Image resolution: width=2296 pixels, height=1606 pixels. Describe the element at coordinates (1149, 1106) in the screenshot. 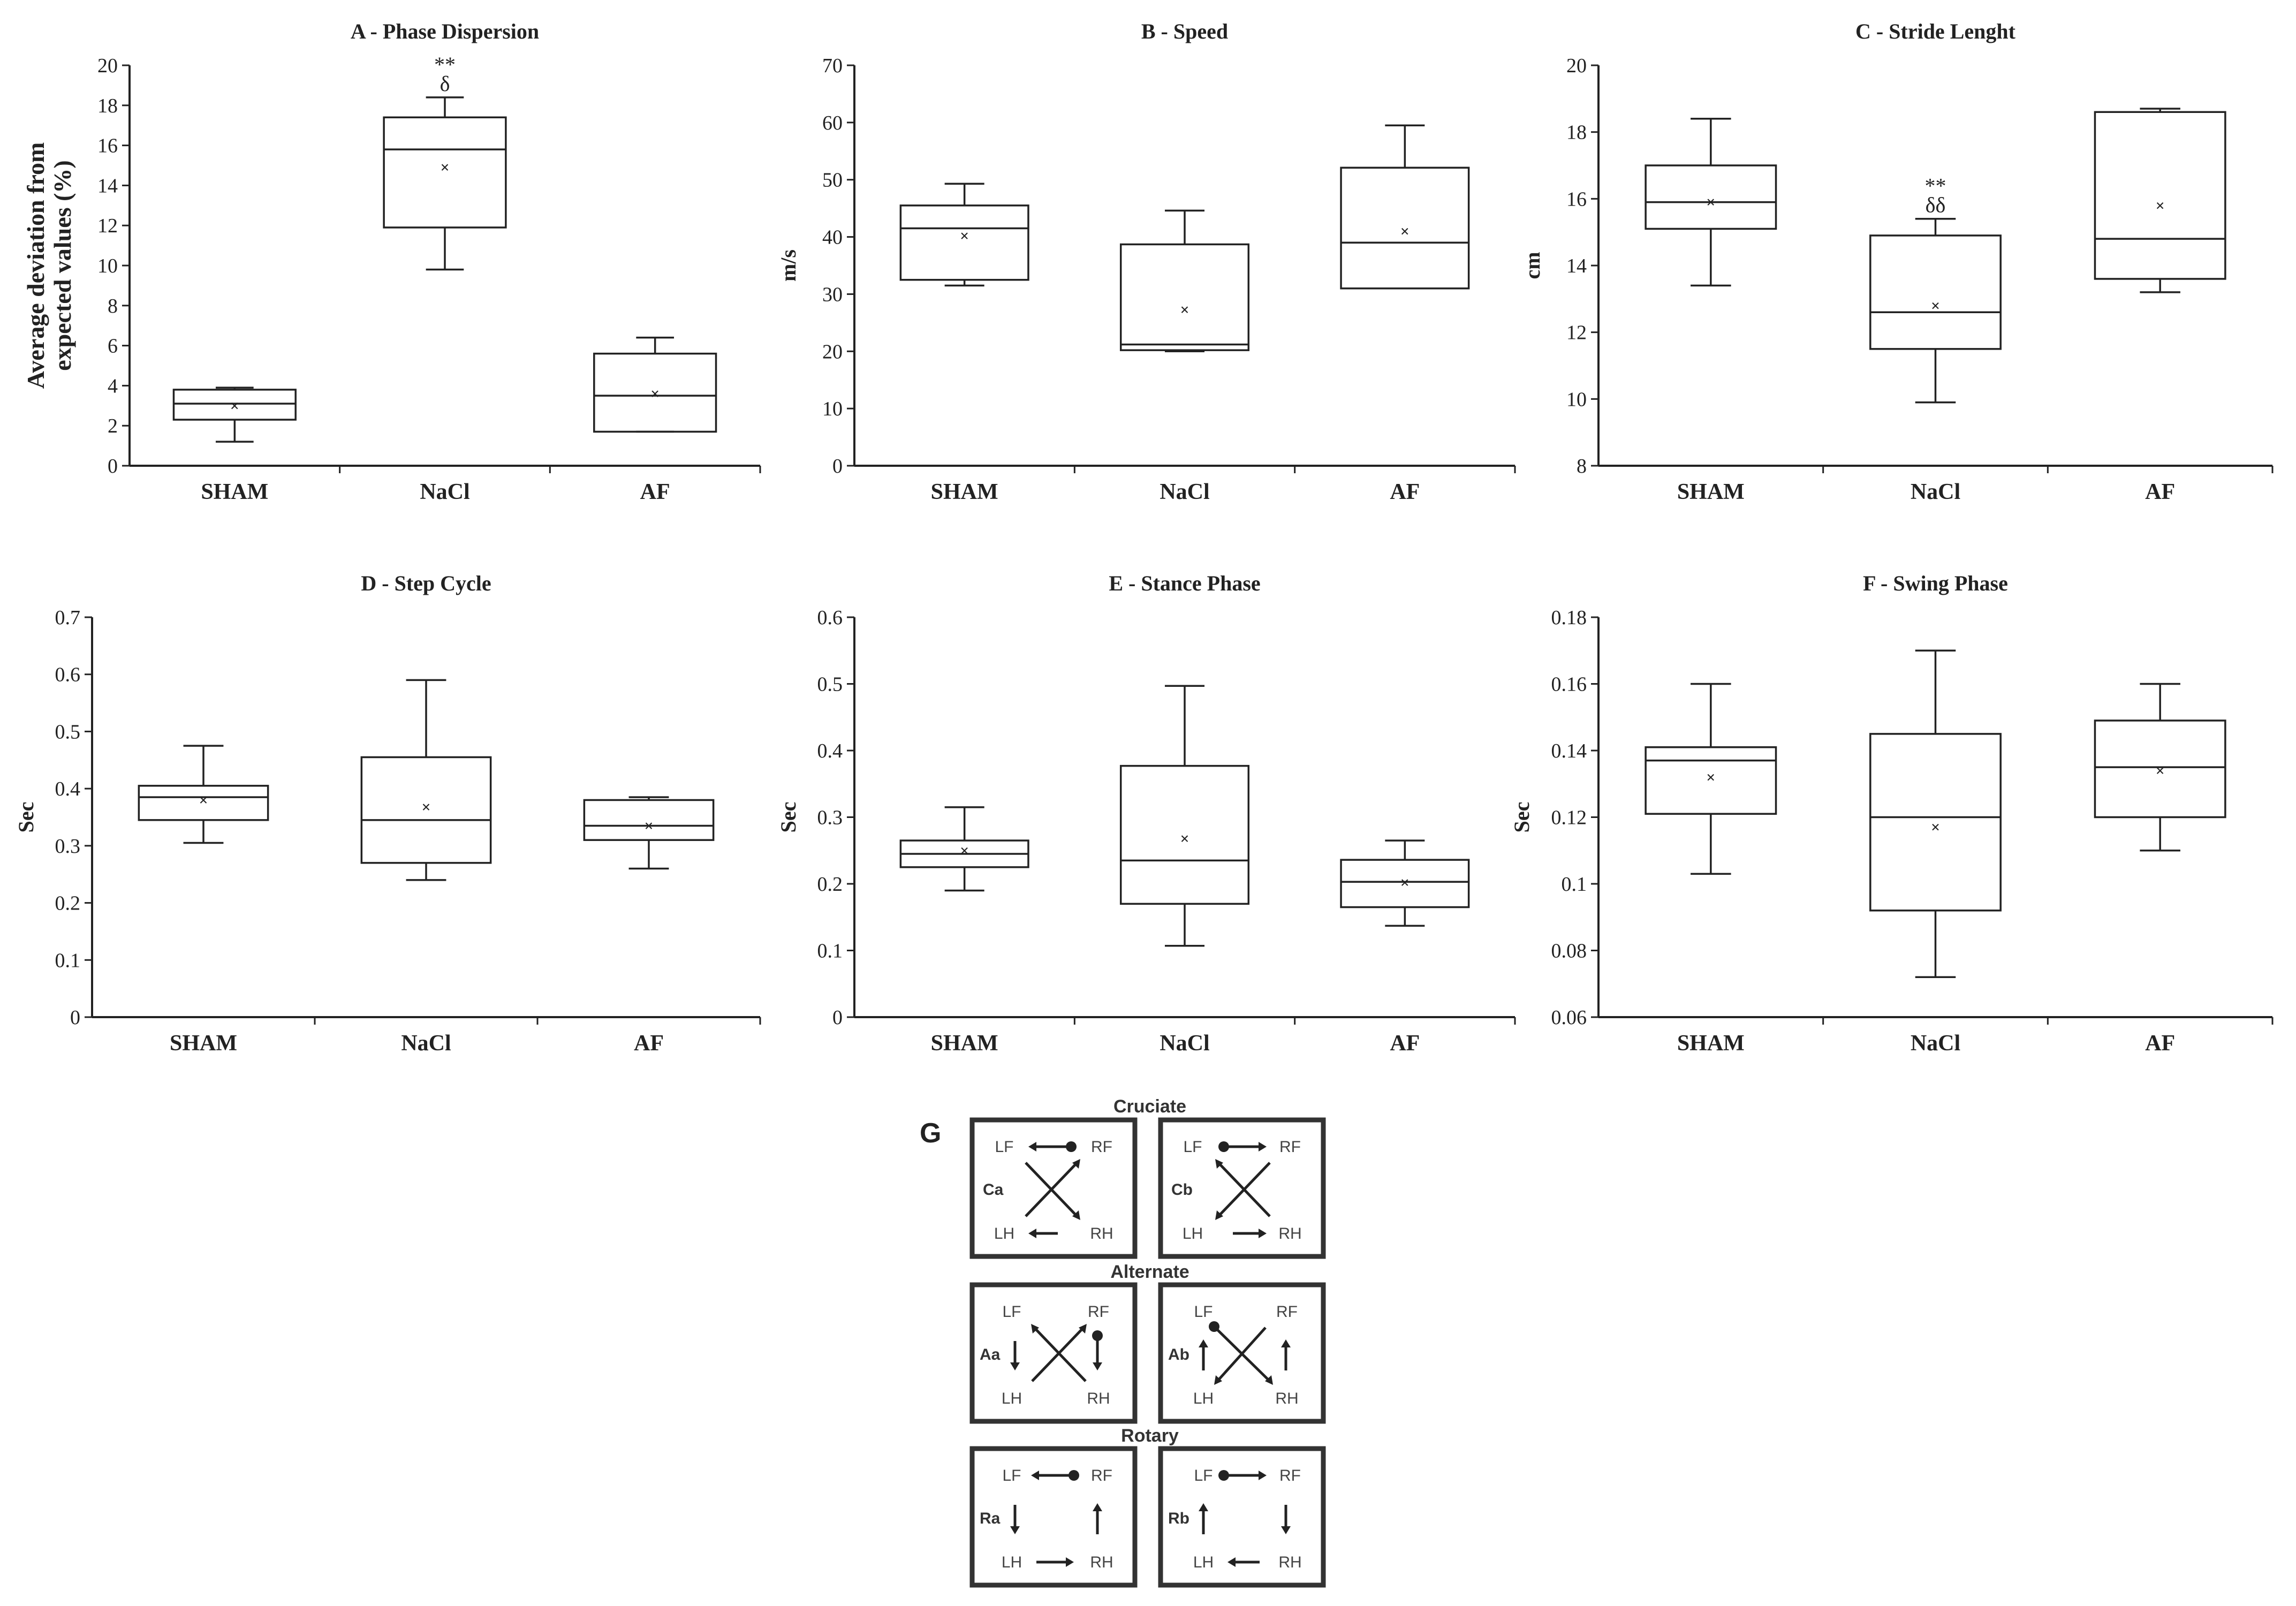

I see `group-title-cruciate: Cruciate` at that location.